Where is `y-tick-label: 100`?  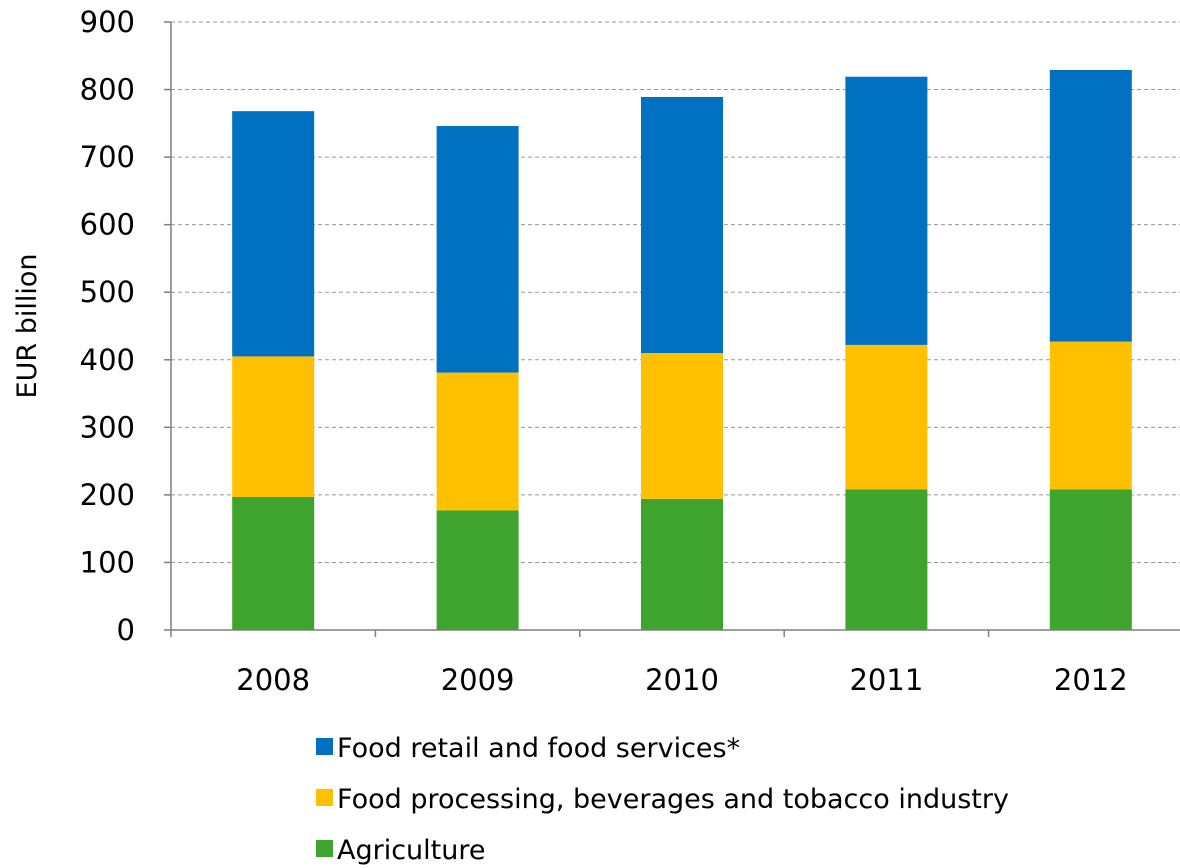 y-tick-label: 100 is located at coordinates (107, 562).